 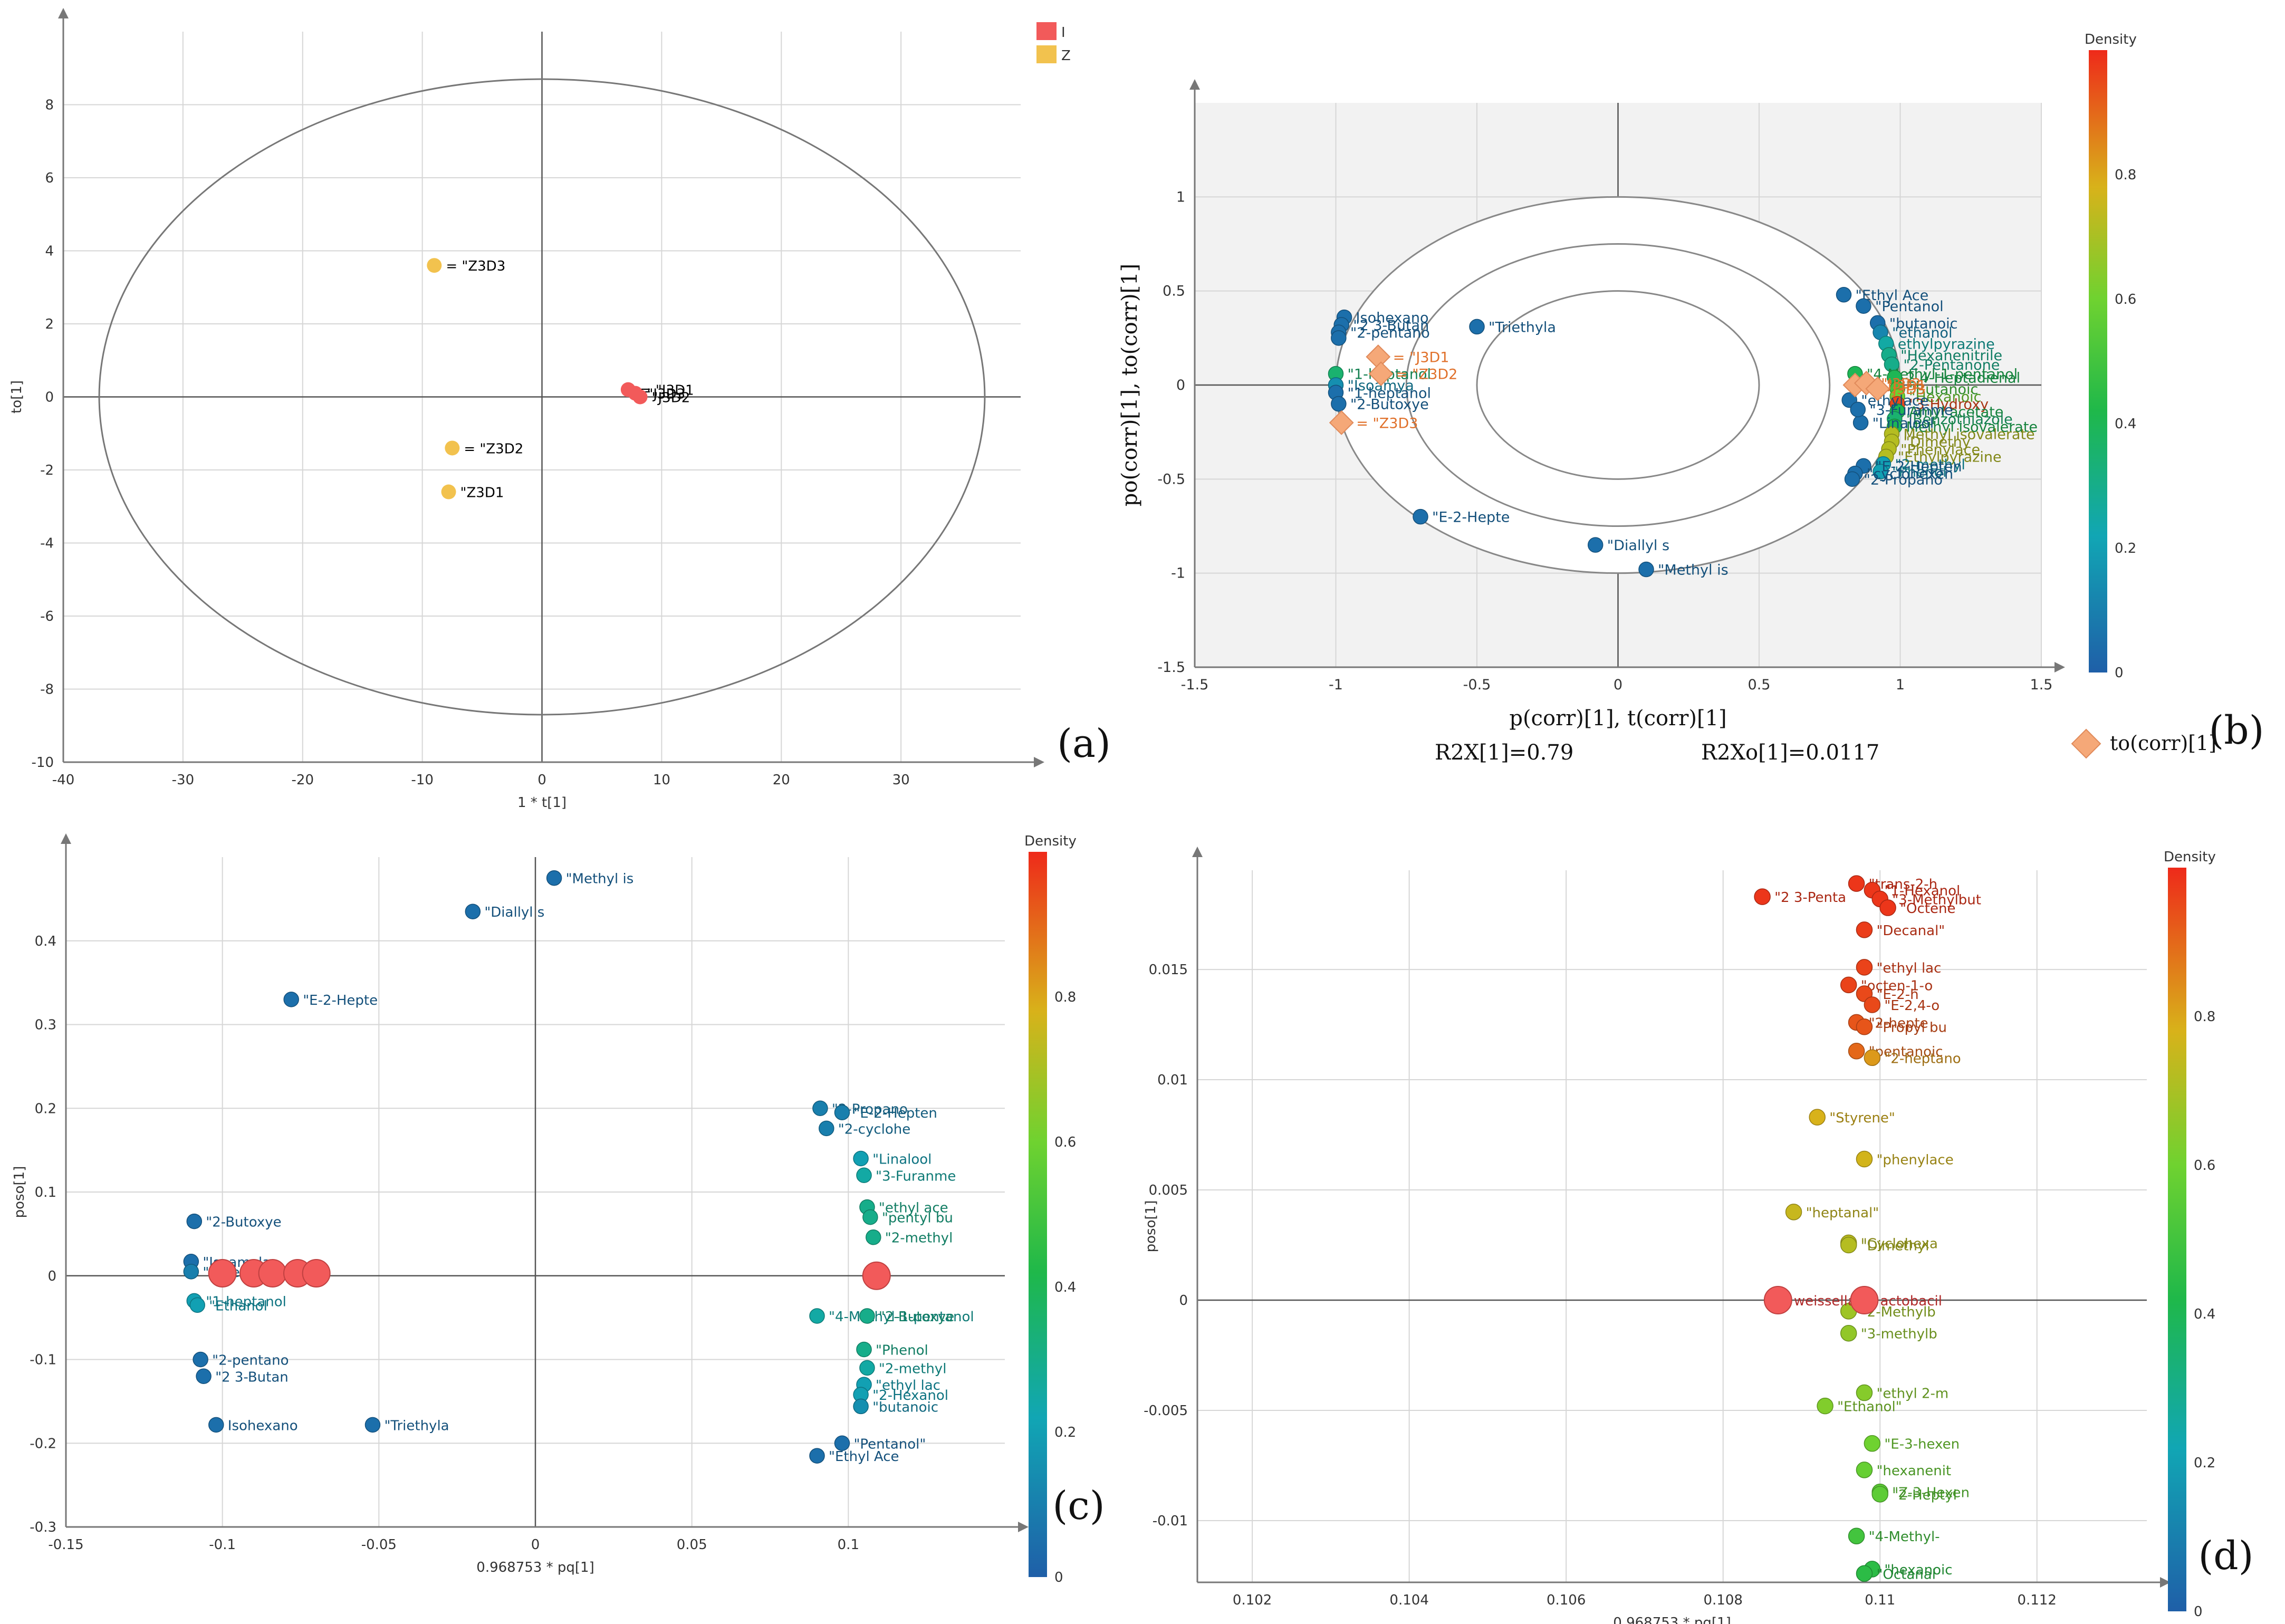 I want to click on highlight-label: weissella, so click(x=1825, y=1301).